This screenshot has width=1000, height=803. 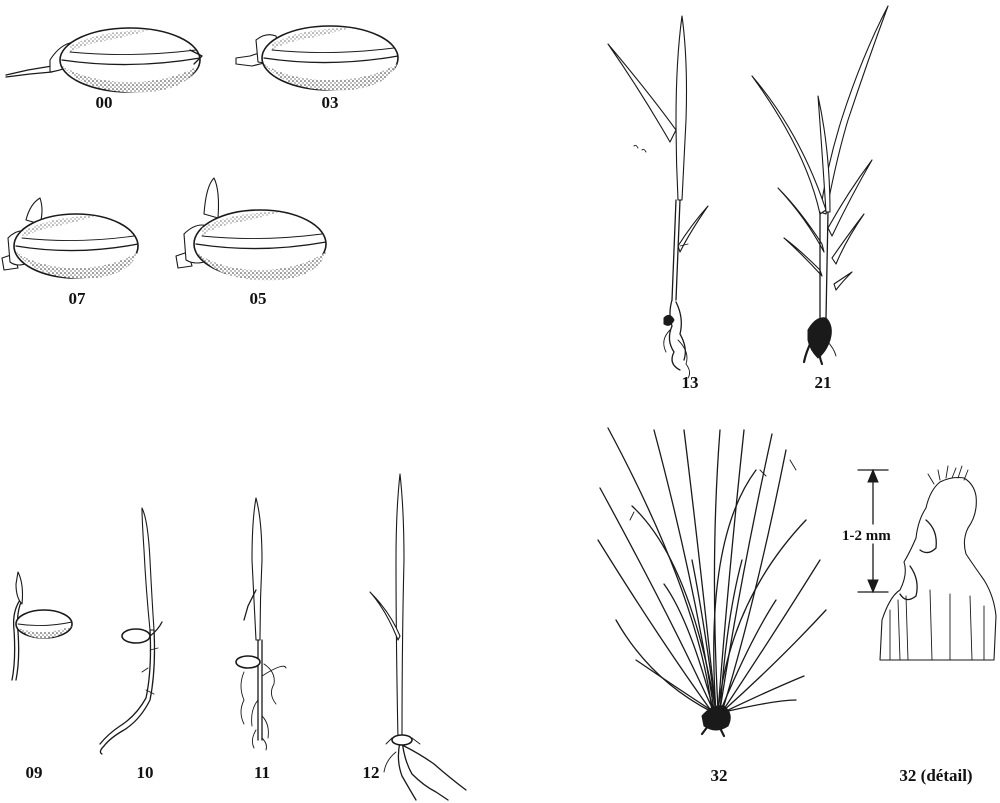 I want to click on stage-11-seedling-drawing, so click(x=261, y=624).